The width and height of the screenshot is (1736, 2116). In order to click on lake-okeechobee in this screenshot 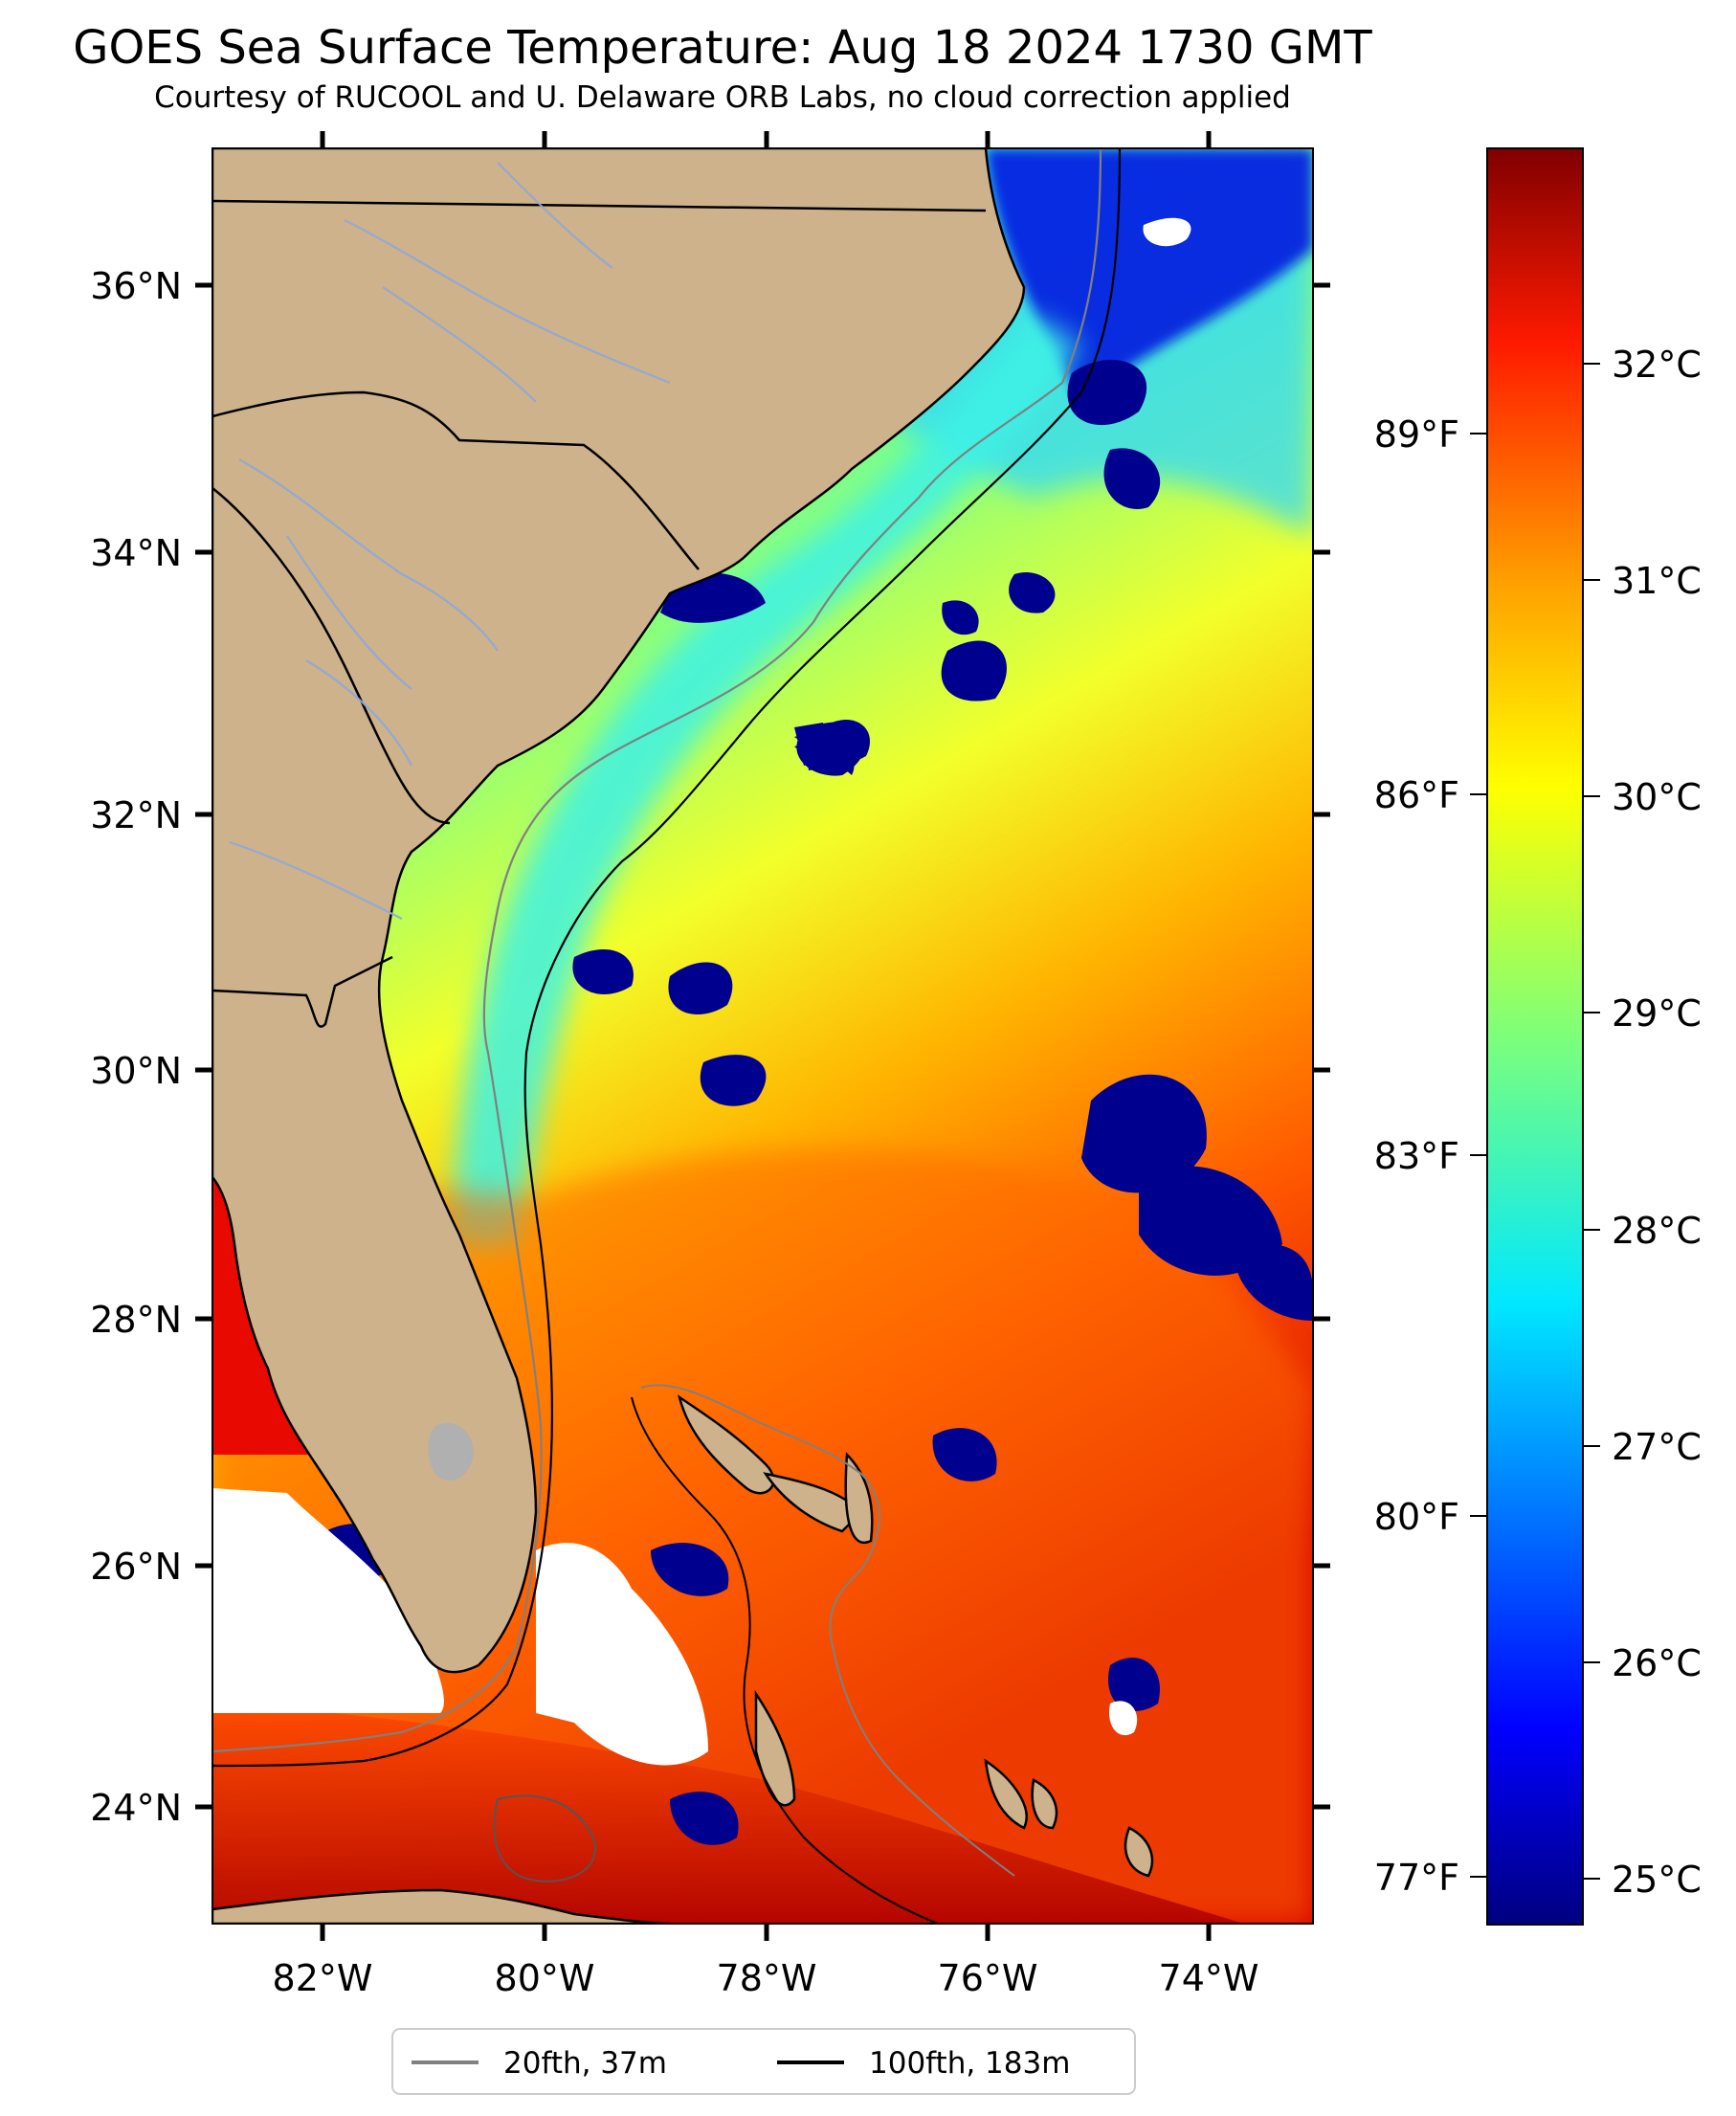, I will do `click(451, 1451)`.